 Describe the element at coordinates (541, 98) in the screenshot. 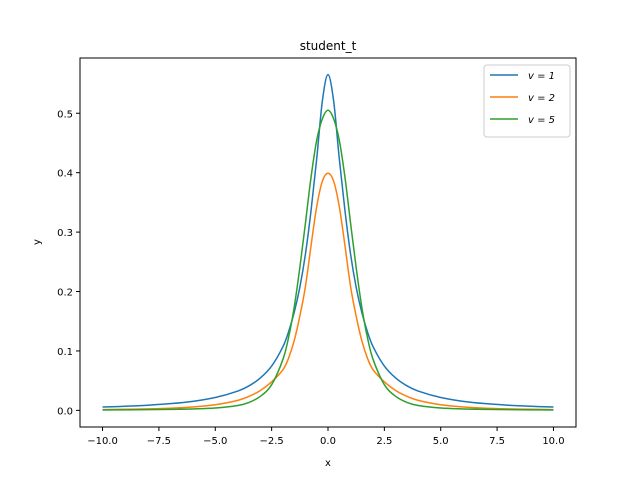

I see `legend-label-2: v = 2` at that location.